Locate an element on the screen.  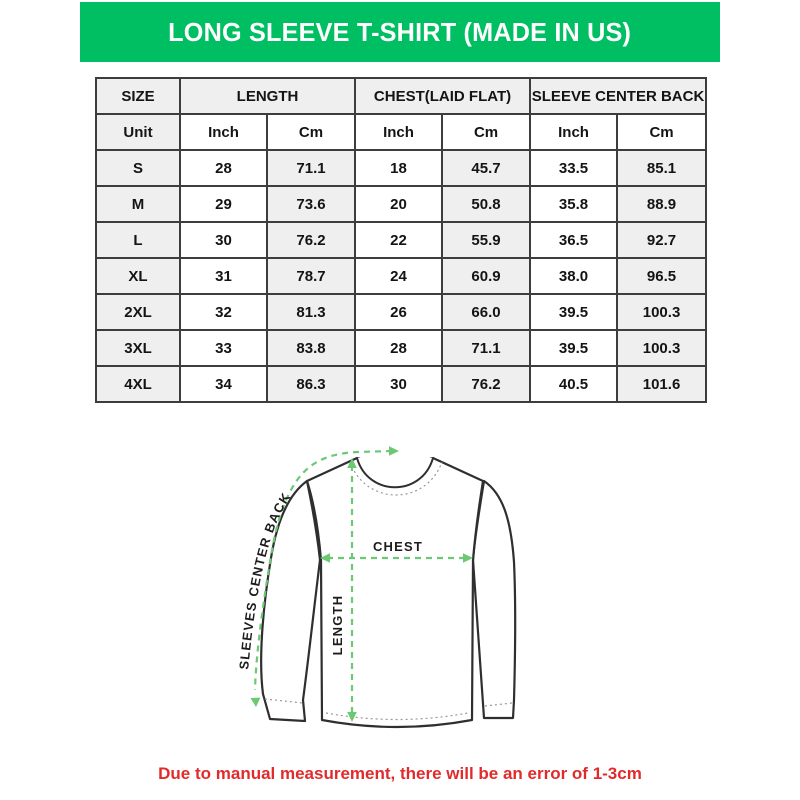
value-cell: 101.6 is located at coordinates (662, 384).